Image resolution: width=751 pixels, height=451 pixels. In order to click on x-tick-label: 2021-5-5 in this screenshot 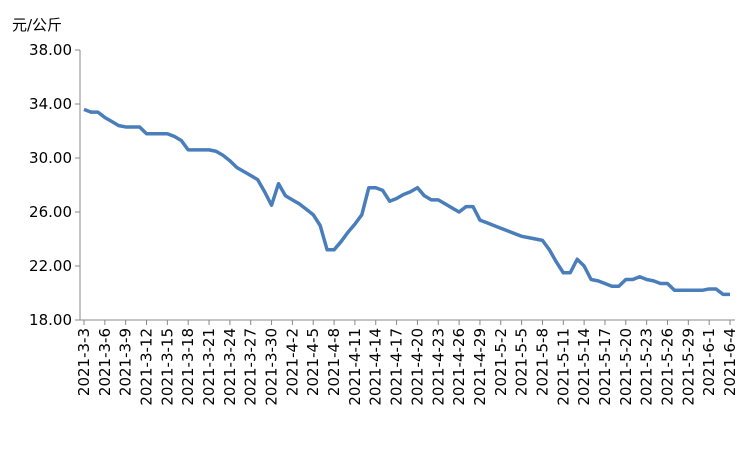, I will do `click(522, 362)`.